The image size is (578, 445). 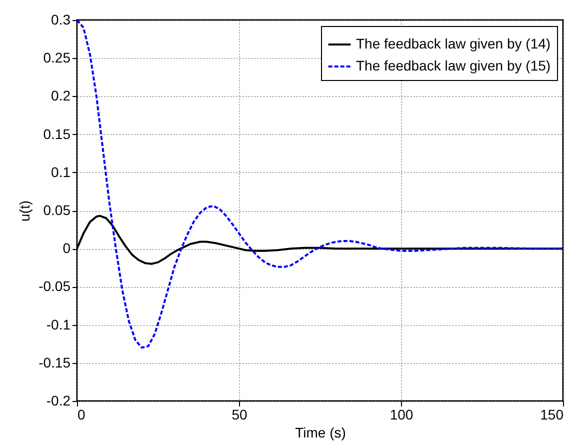 I want to click on y-tick-label: -0.1, so click(x=58, y=324).